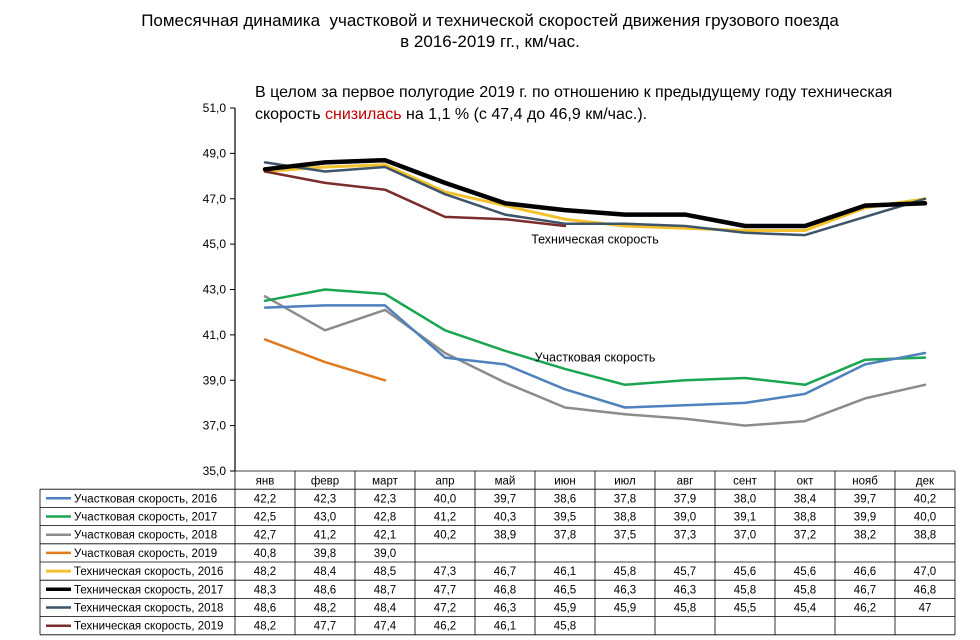  What do you see at coordinates (148, 609) in the screenshot?
I see `legend-series-name: Техническая скорость, 2018` at bounding box center [148, 609].